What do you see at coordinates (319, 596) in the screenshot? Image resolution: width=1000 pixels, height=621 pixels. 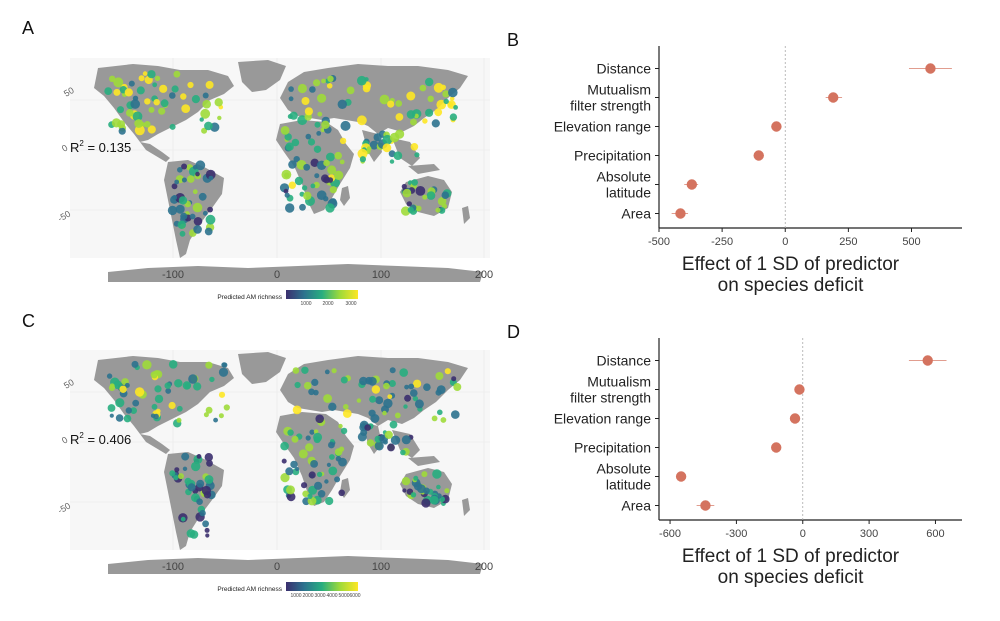 I see `map-c-legend-tick: 3000` at bounding box center [319, 596].